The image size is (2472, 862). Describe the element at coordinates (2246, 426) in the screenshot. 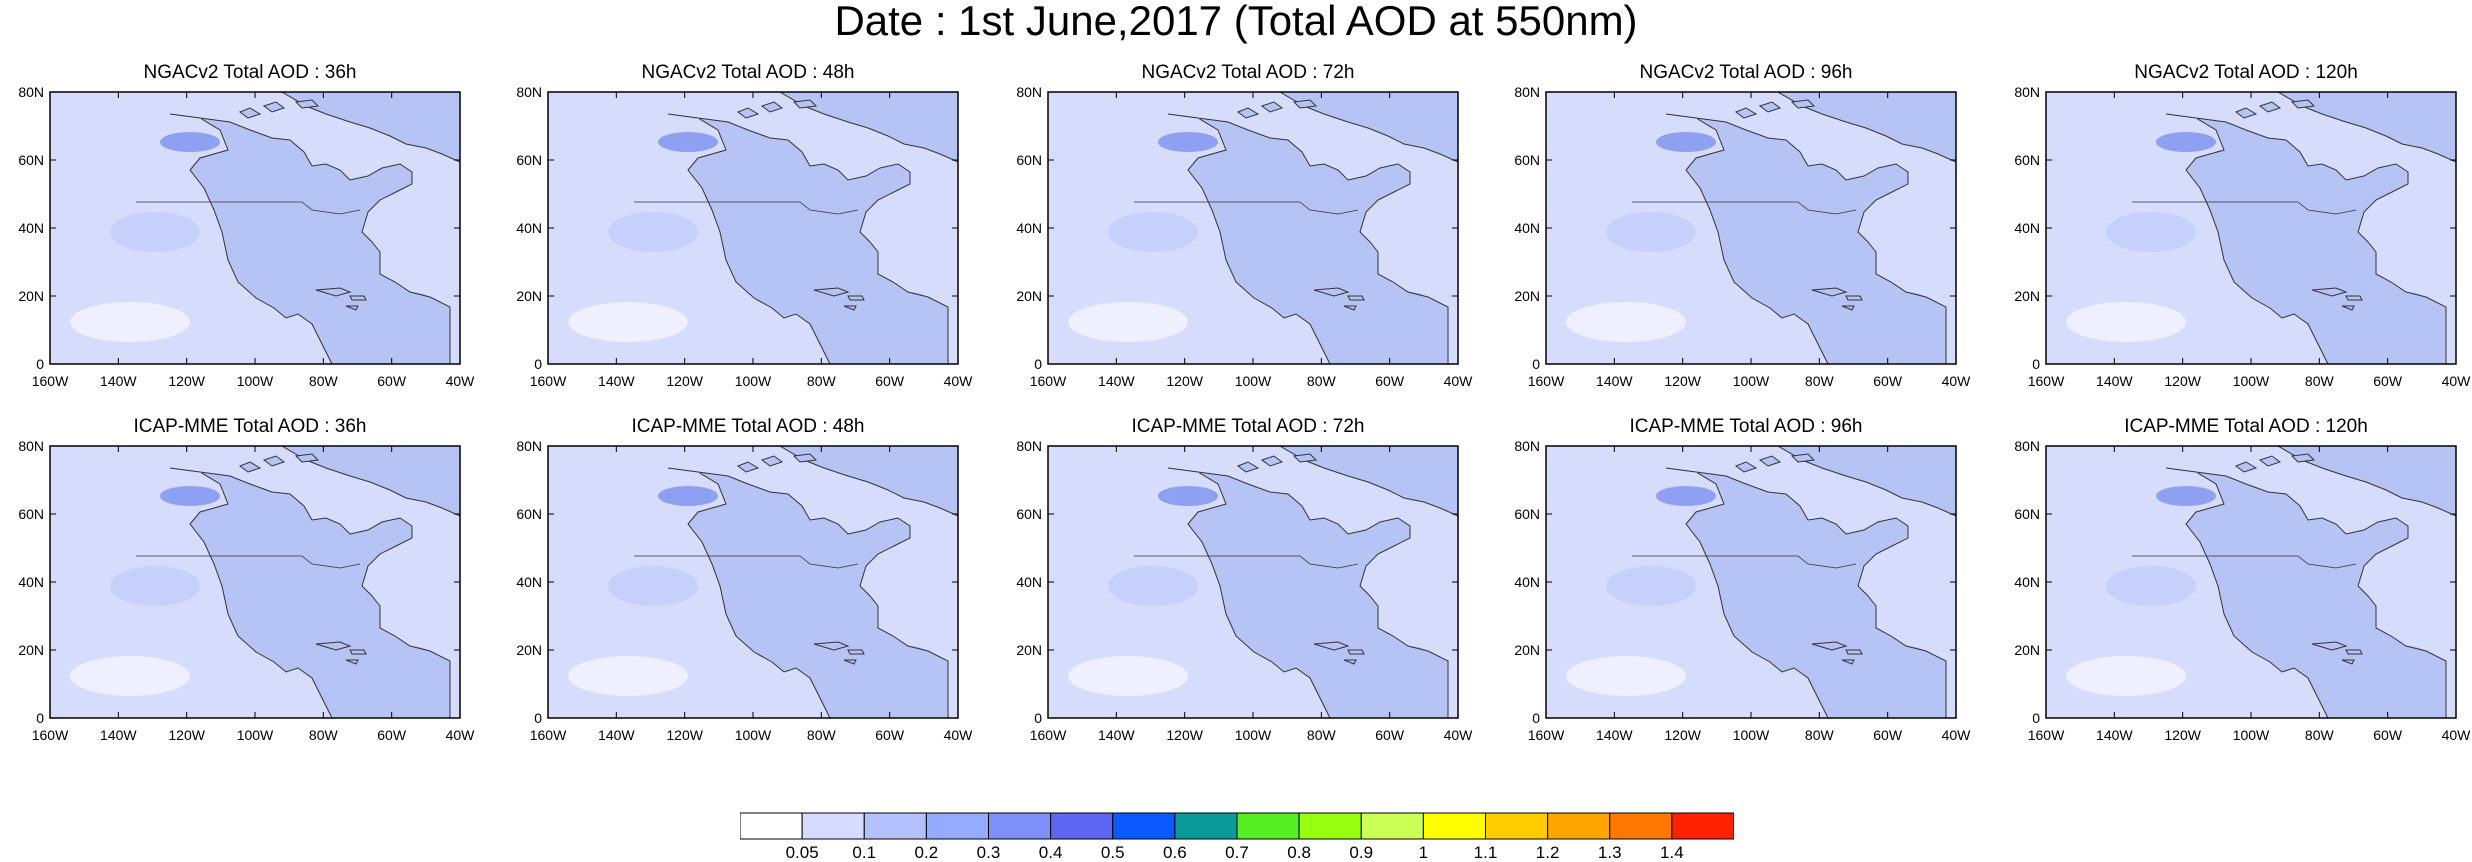

I see `panel-title: ICAP-MME Total AOD : 120h` at that location.